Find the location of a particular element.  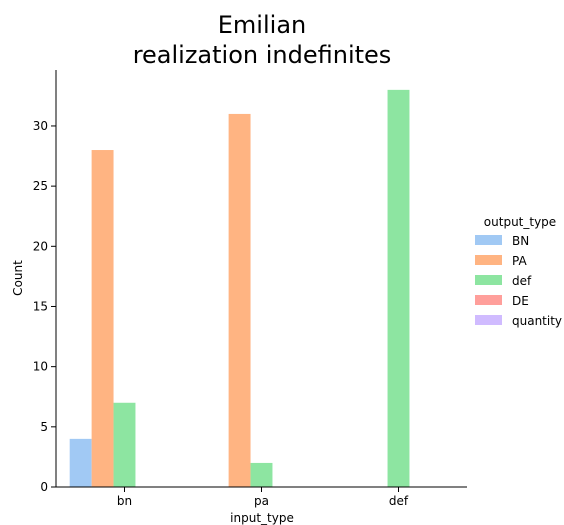

chart-title-line-2: realization indefinites is located at coordinates (262, 55).